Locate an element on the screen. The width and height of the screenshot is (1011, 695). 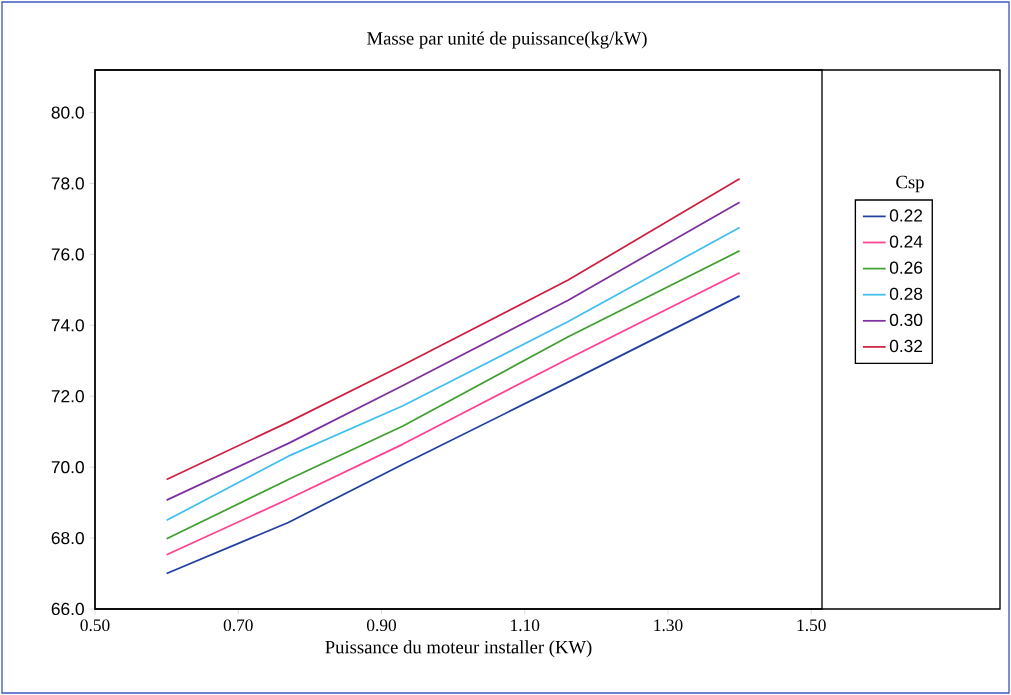
legend-label: 0.30 is located at coordinates (906, 320).